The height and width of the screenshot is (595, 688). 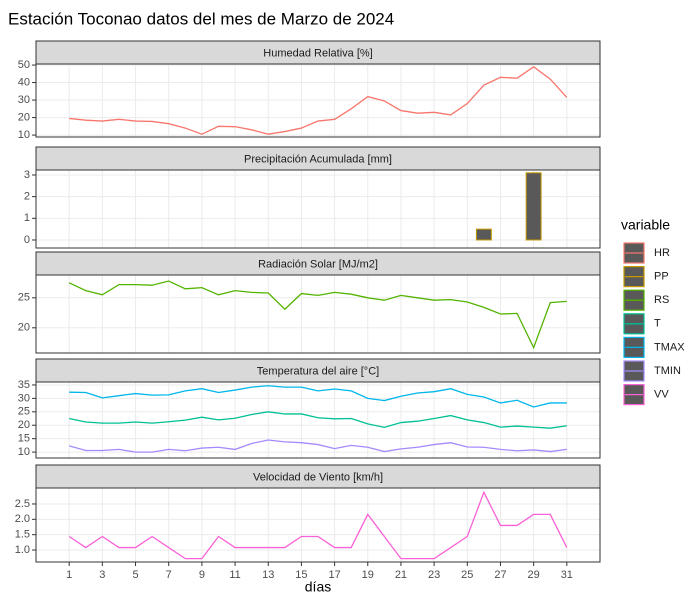 I want to click on panel-title: Humedad Relativa [%], so click(x=317, y=53).